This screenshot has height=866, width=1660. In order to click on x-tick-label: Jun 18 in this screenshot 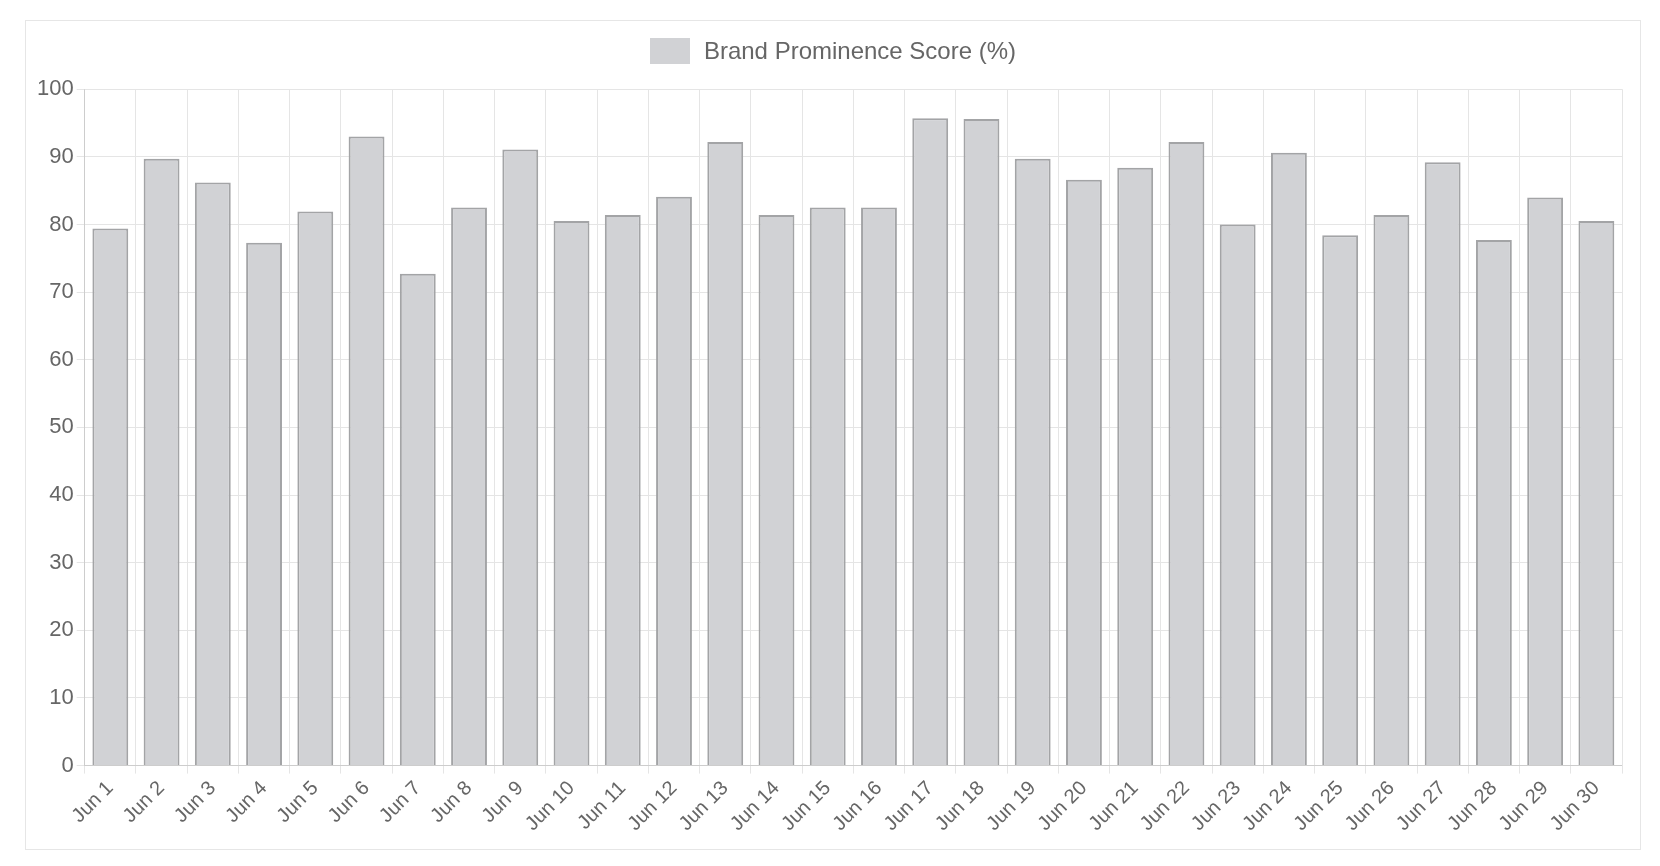, I will do `click(959, 805)`.